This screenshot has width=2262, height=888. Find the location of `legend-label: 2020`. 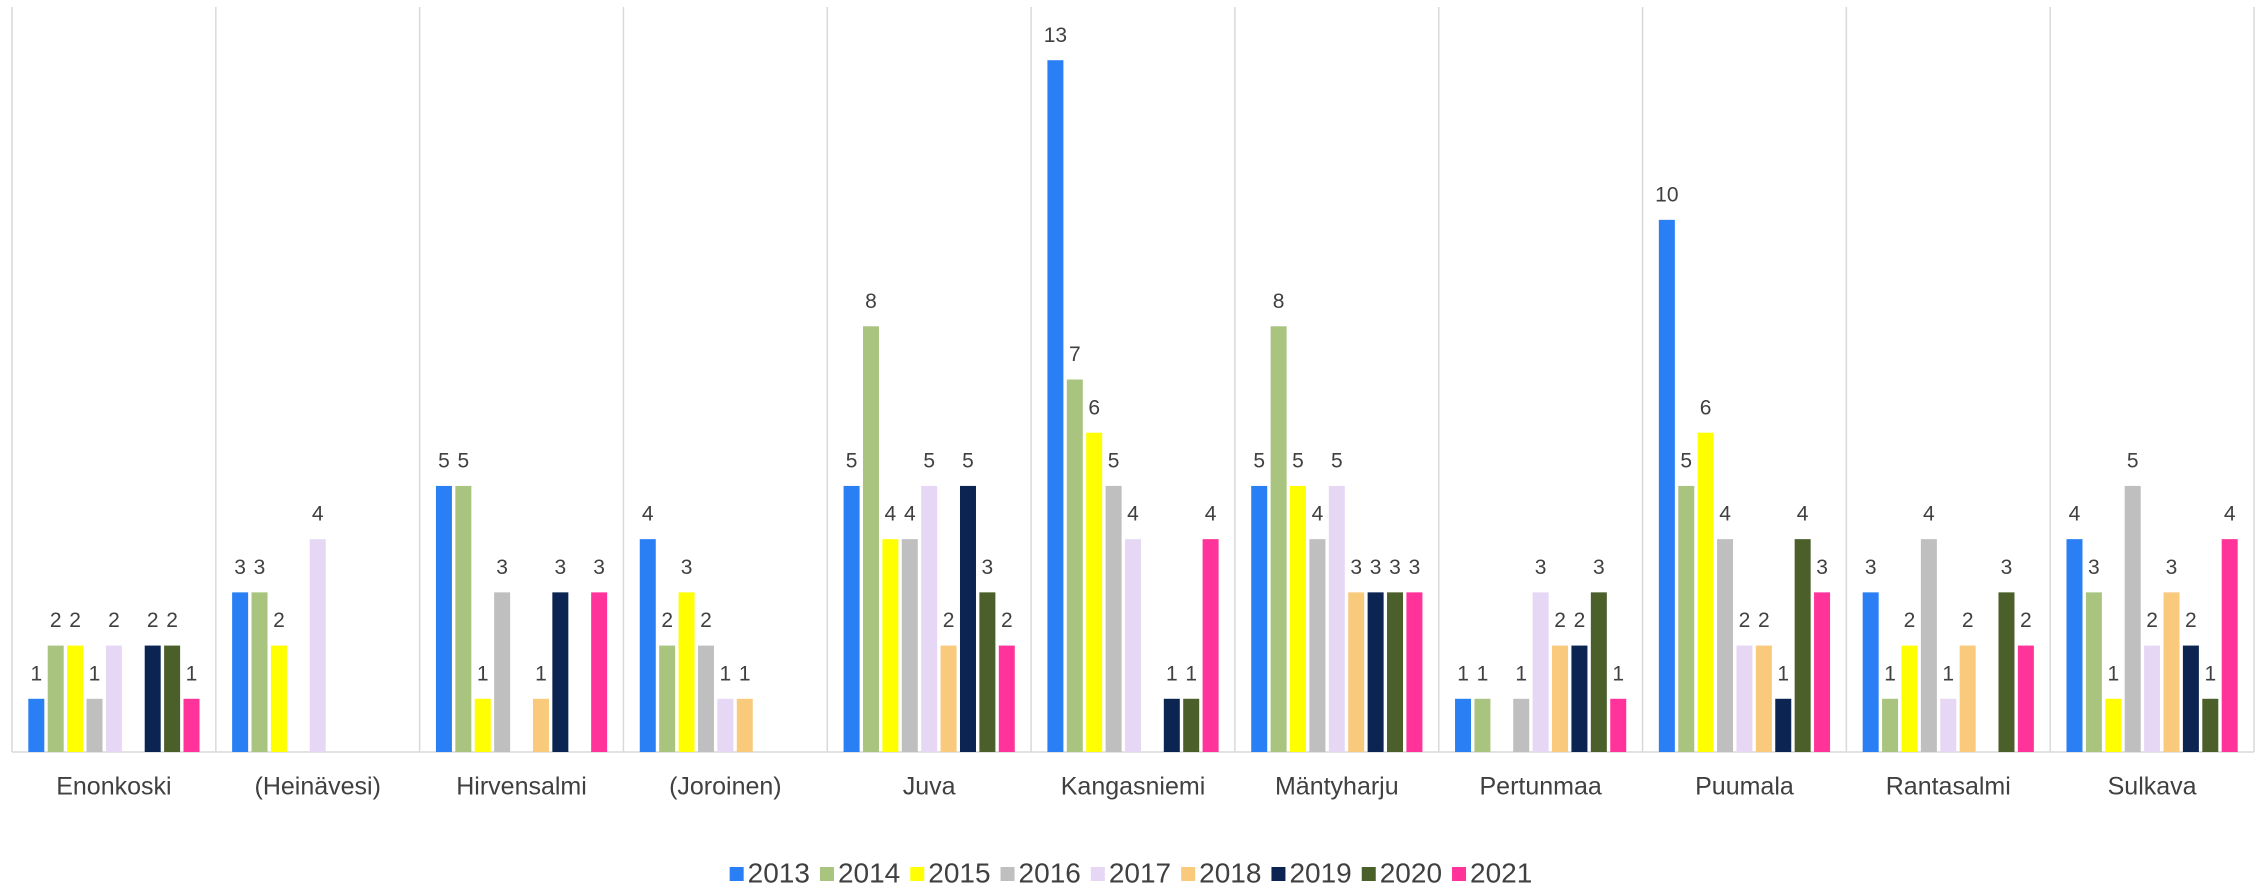

legend-label: 2020 is located at coordinates (1411, 872).